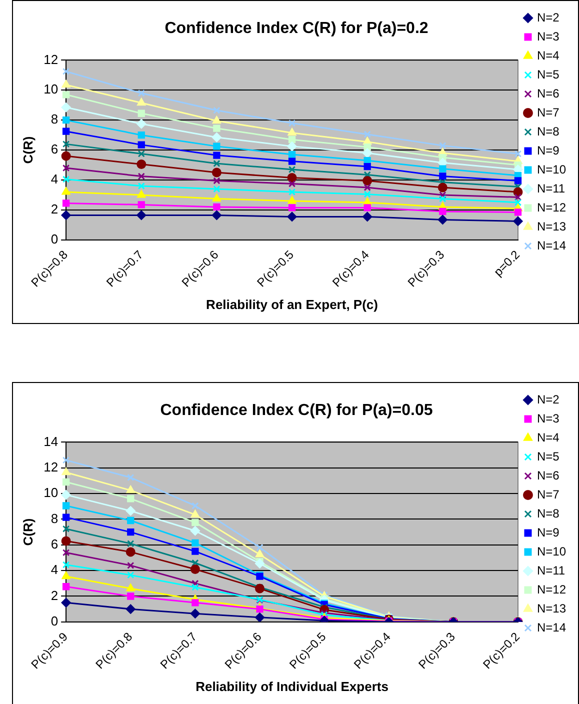 The image size is (579, 704). Describe the element at coordinates (296, 29) in the screenshot. I see `chart-title: Confidence Index C(R) for P(a)=0.2` at that location.